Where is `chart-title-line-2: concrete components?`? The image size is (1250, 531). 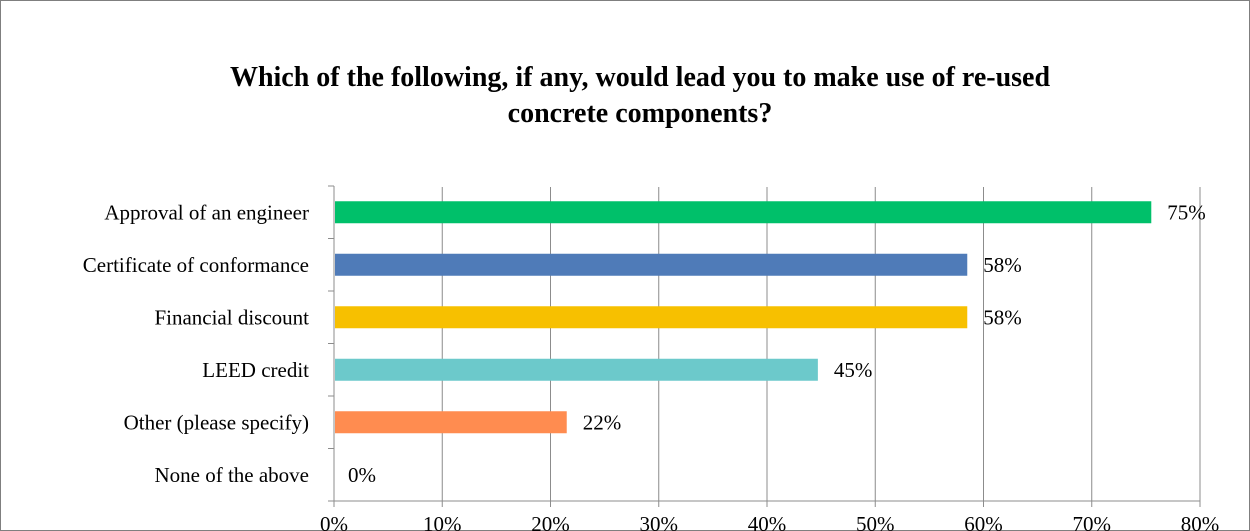
chart-title-line-2: concrete components? is located at coordinates (640, 113).